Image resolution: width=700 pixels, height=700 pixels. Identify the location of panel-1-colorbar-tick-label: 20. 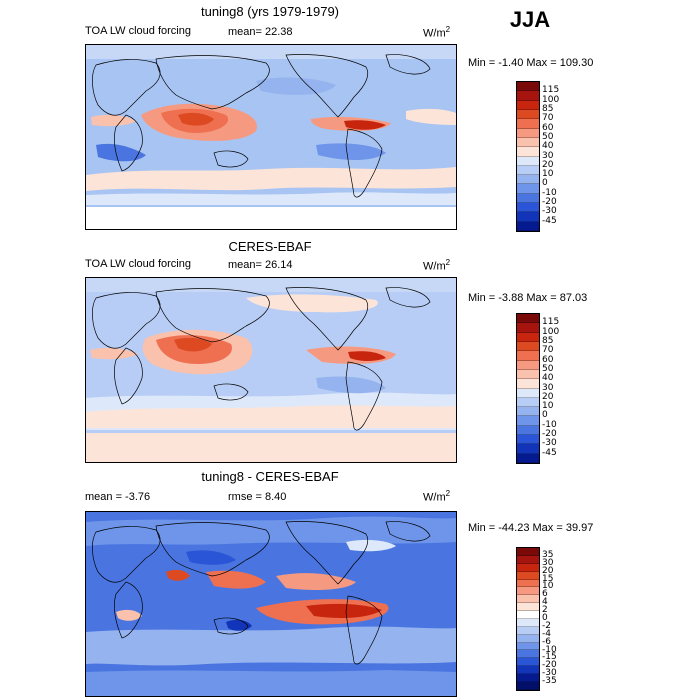
(548, 164).